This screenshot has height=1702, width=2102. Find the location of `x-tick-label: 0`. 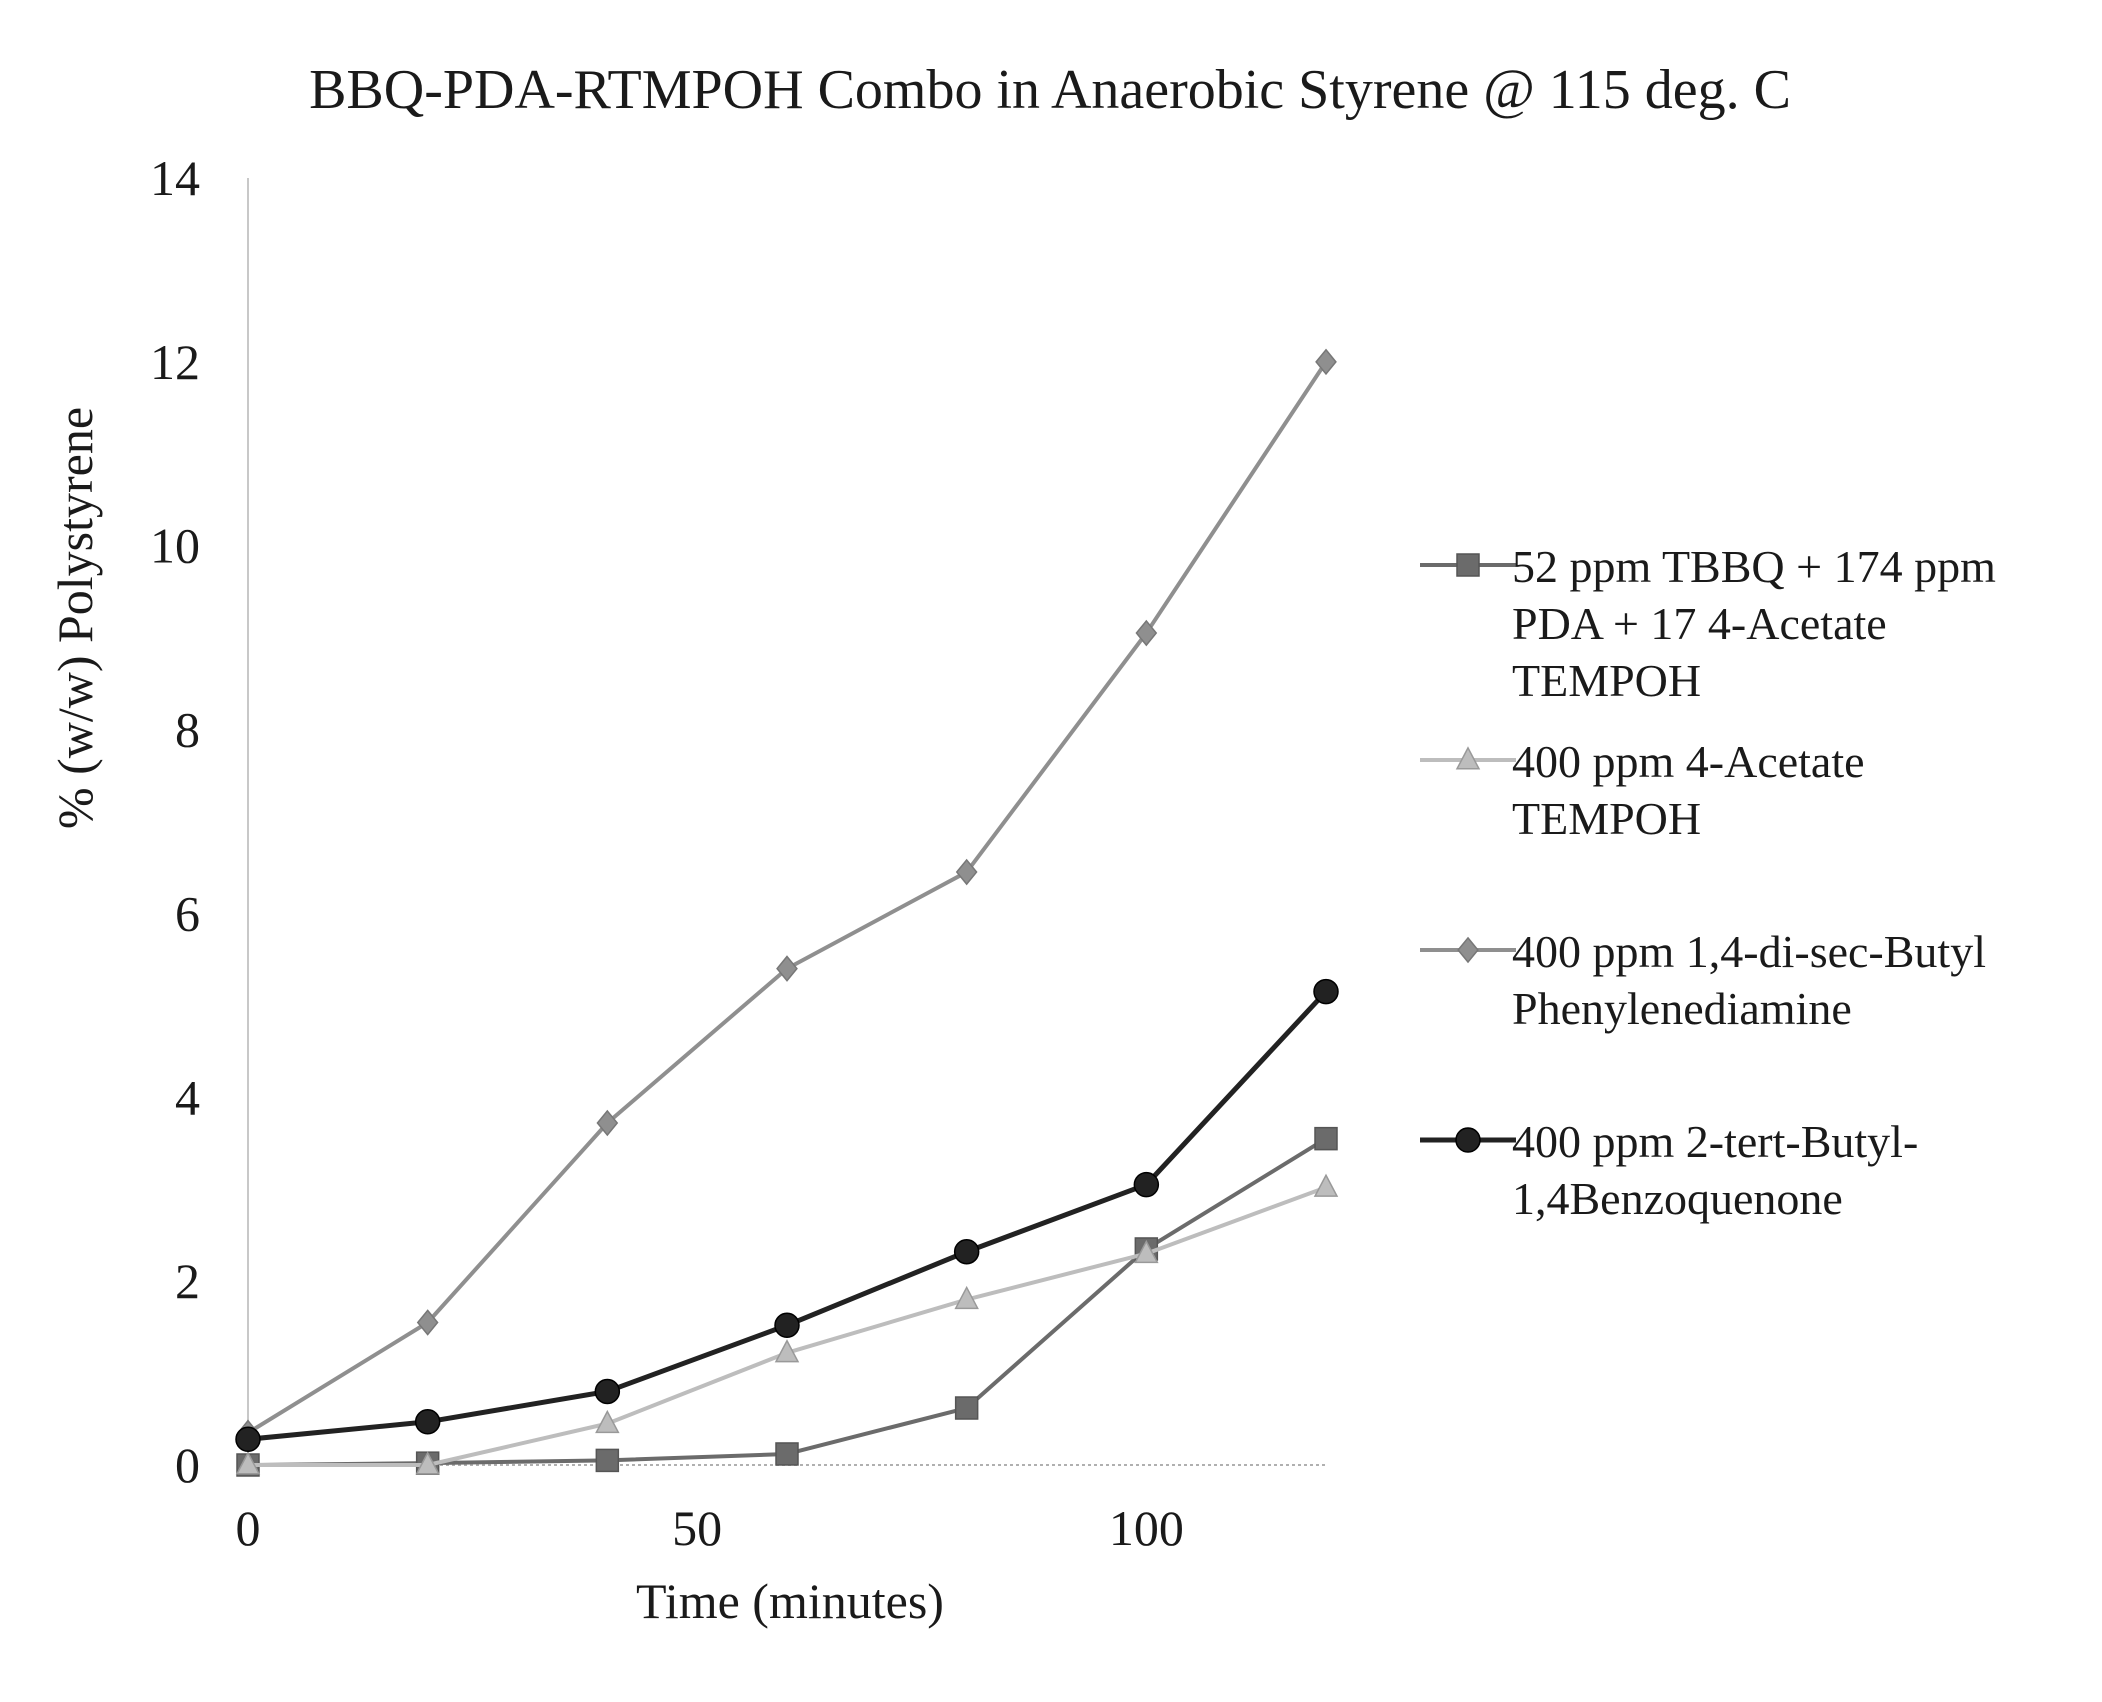

x-tick-label: 0 is located at coordinates (248, 1528).